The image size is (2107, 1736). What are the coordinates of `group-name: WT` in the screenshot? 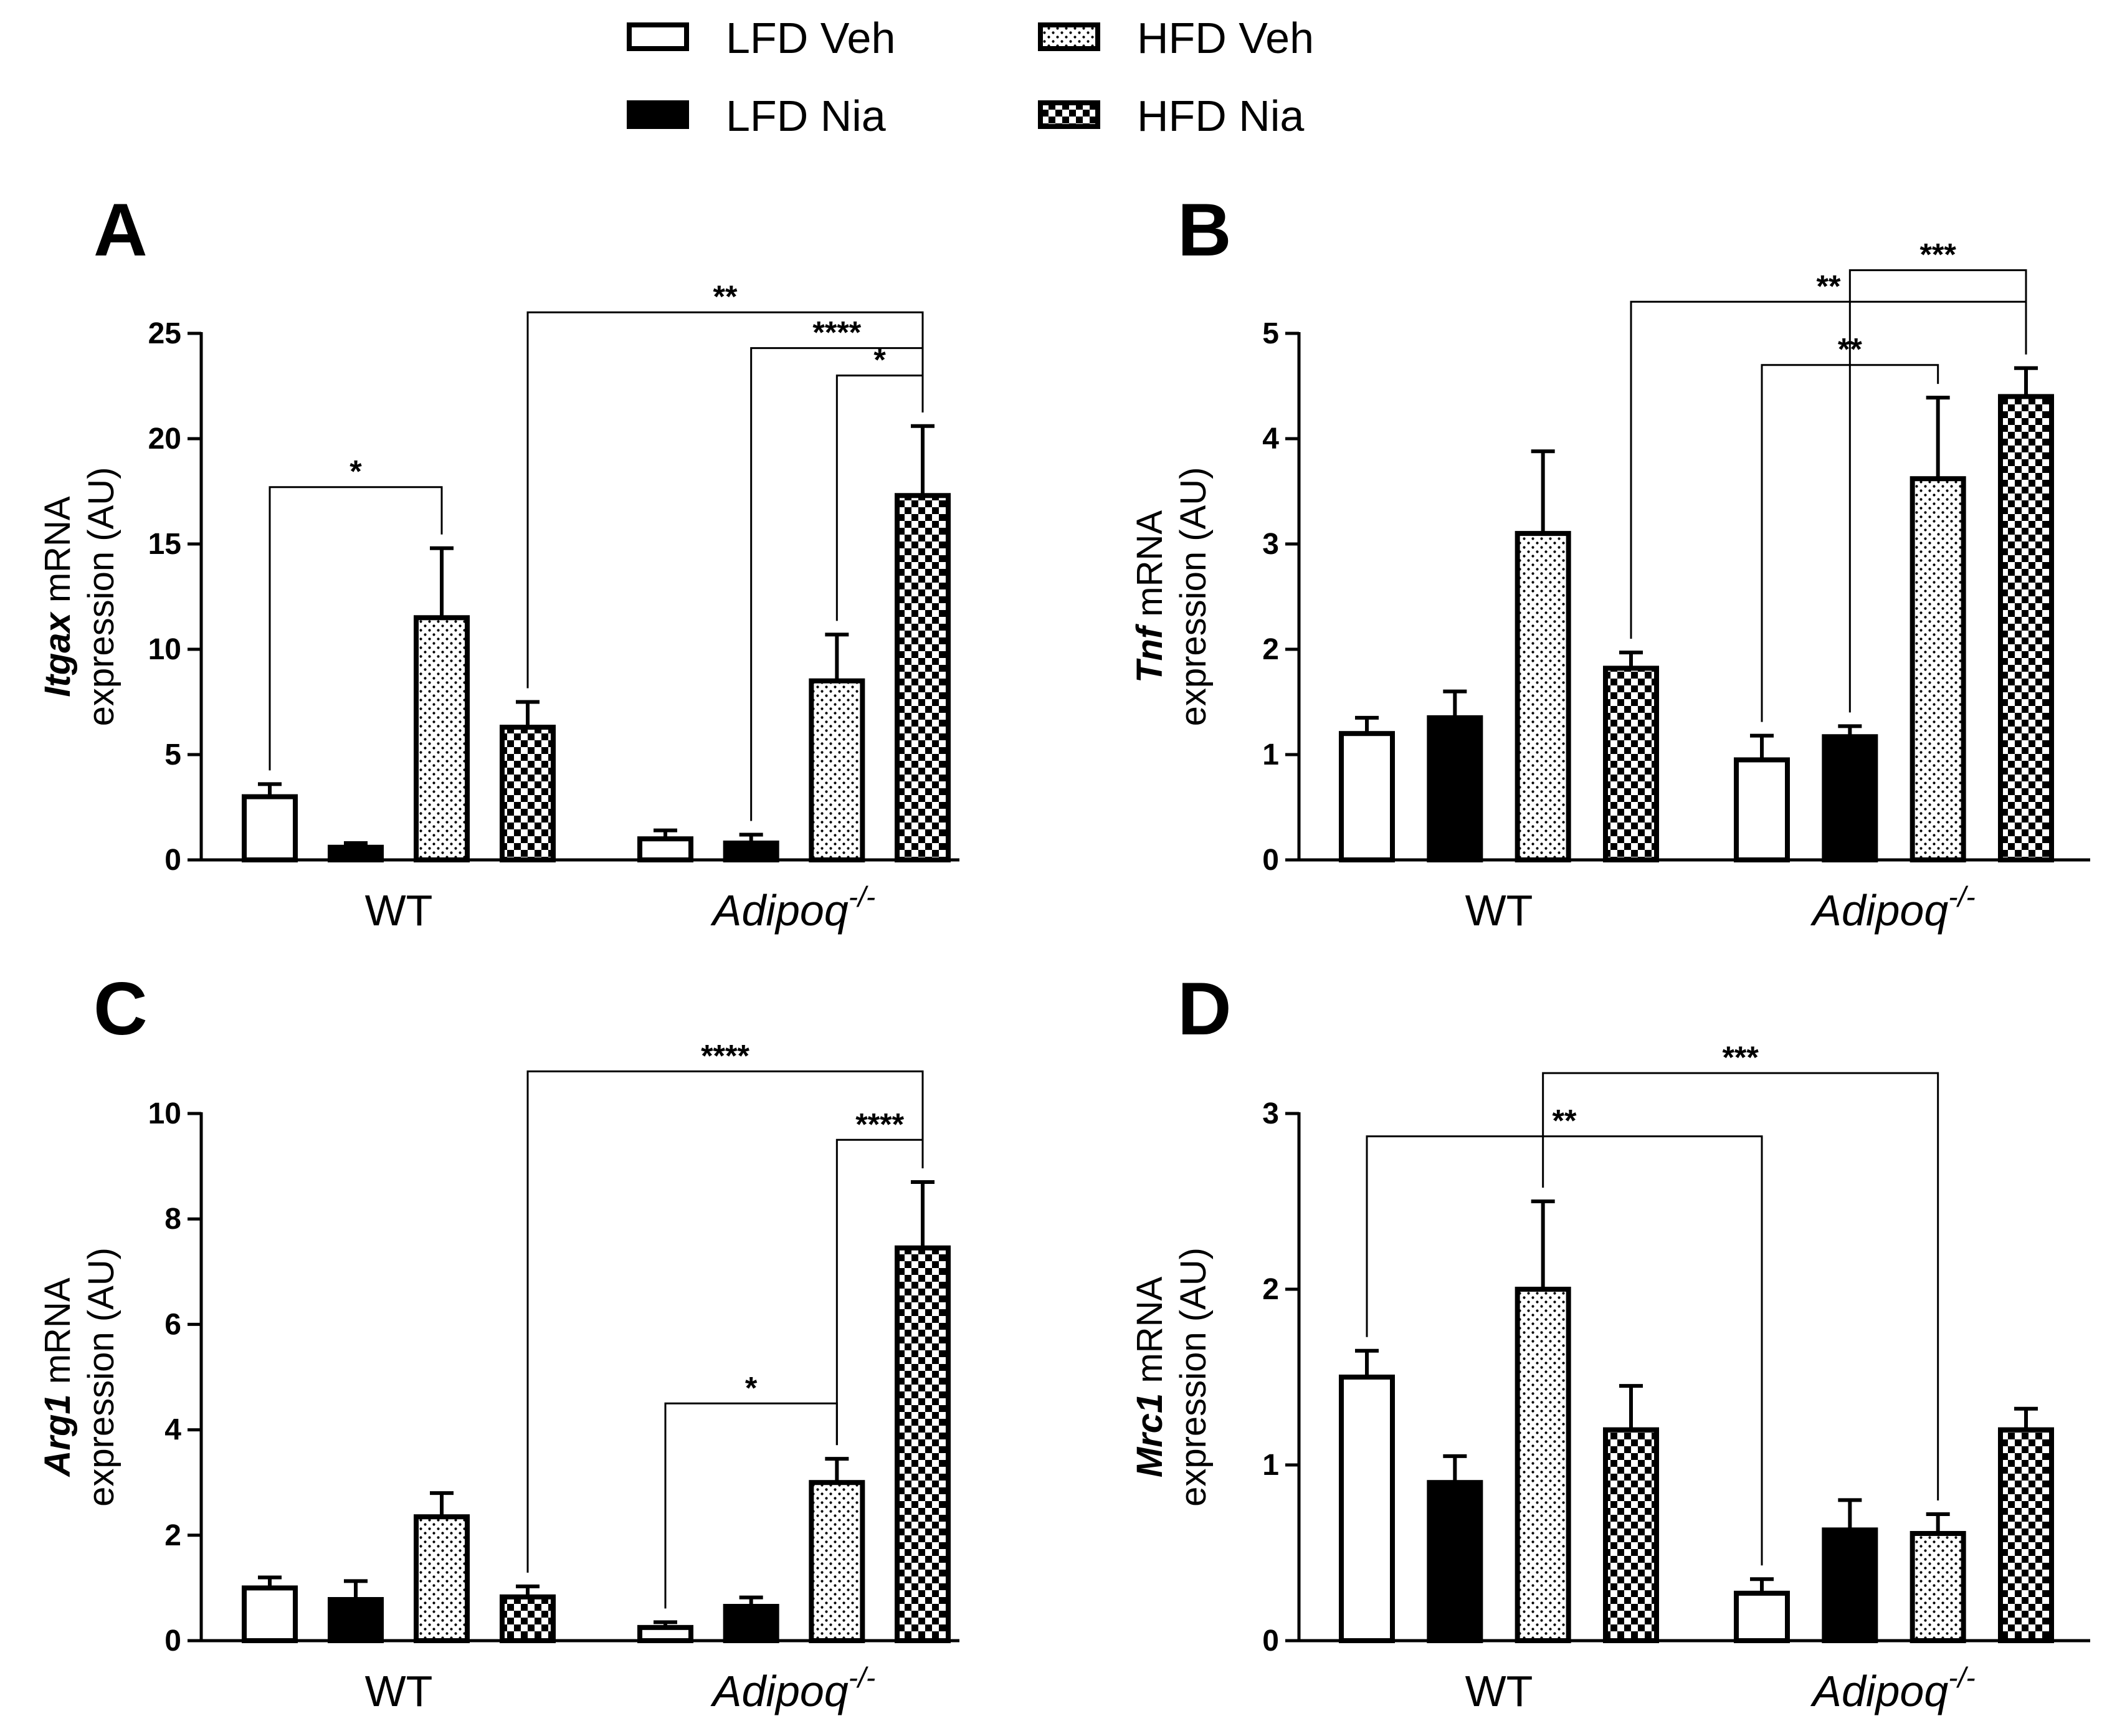 It's located at (1499, 910).